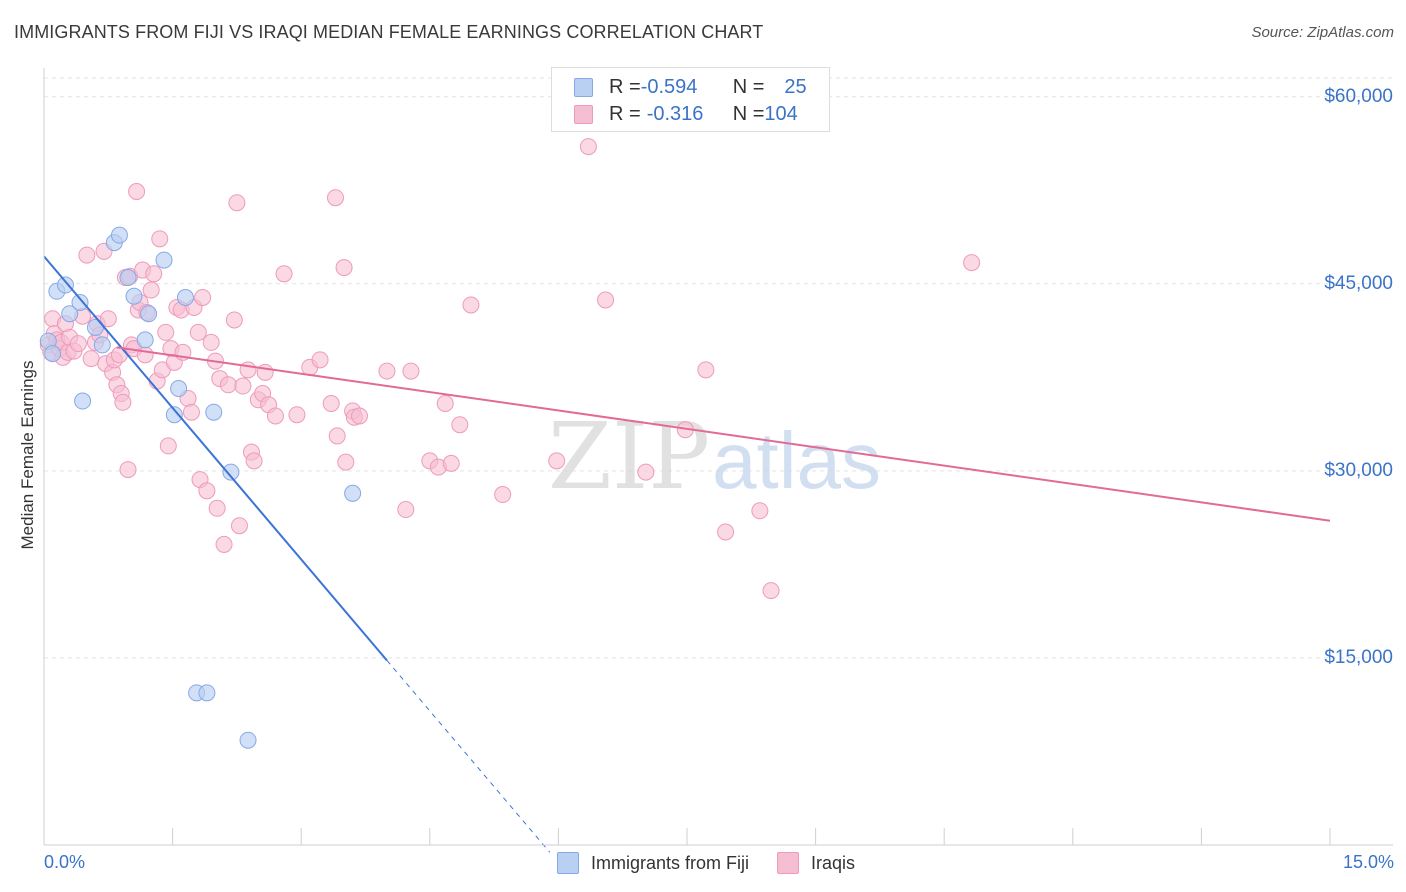  What do you see at coordinates (468, 756) in the screenshot?
I see `fiji-trend-extension` at bounding box center [468, 756].